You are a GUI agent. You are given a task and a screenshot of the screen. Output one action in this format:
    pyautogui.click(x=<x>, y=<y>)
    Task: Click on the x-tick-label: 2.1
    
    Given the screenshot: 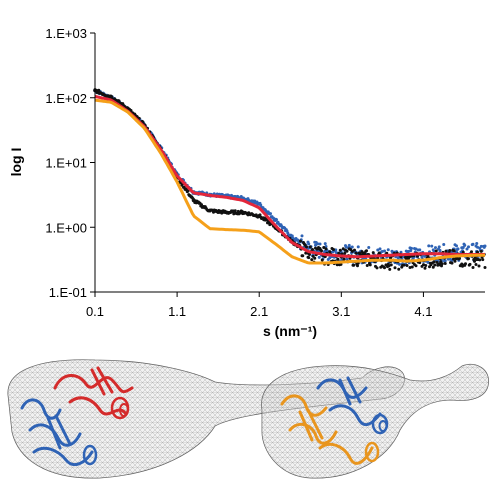 What is the action you would take?
    pyautogui.click(x=259, y=311)
    